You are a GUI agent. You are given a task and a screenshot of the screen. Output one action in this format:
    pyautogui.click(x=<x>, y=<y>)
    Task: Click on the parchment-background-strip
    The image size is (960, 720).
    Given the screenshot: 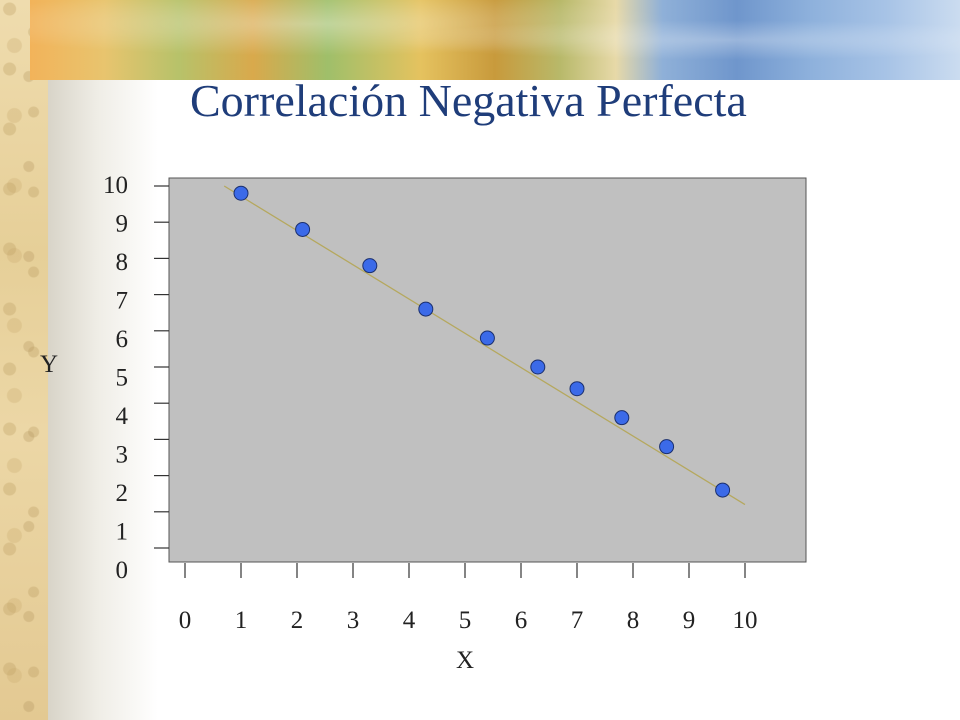 What is the action you would take?
    pyautogui.click(x=24, y=360)
    